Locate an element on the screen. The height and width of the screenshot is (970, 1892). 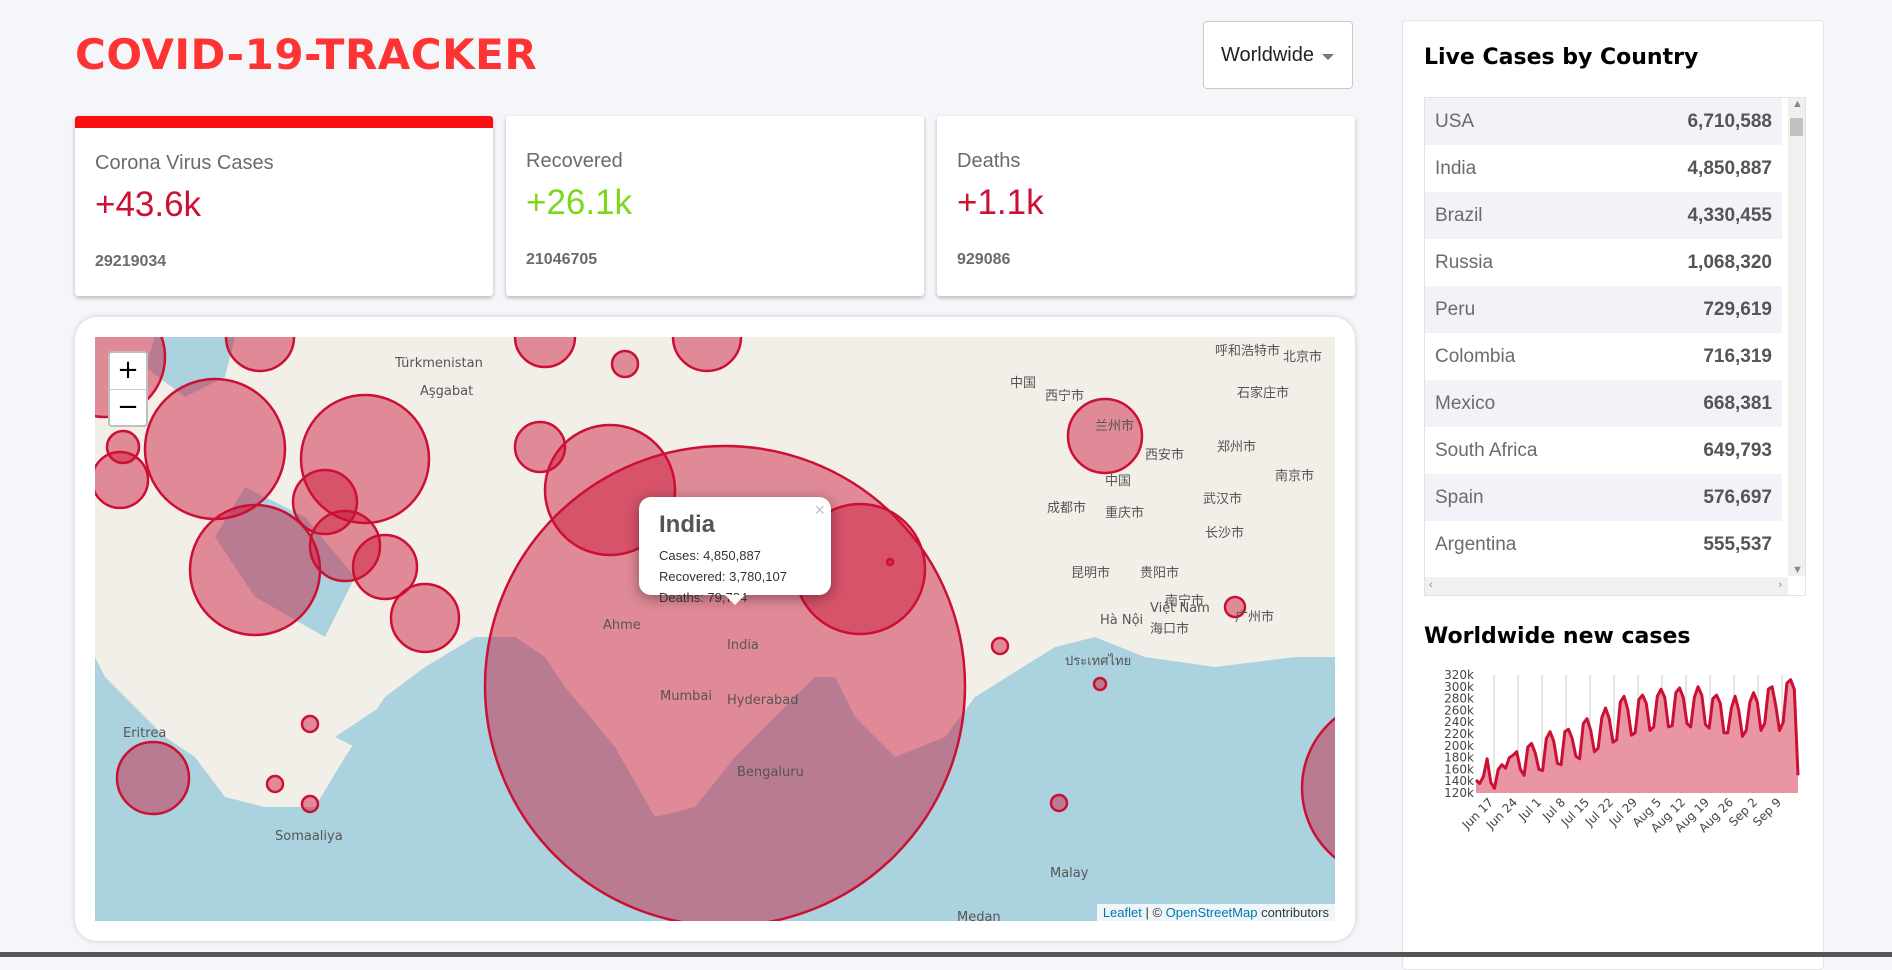
scrollbar-thumb is located at coordinates (1796, 127).